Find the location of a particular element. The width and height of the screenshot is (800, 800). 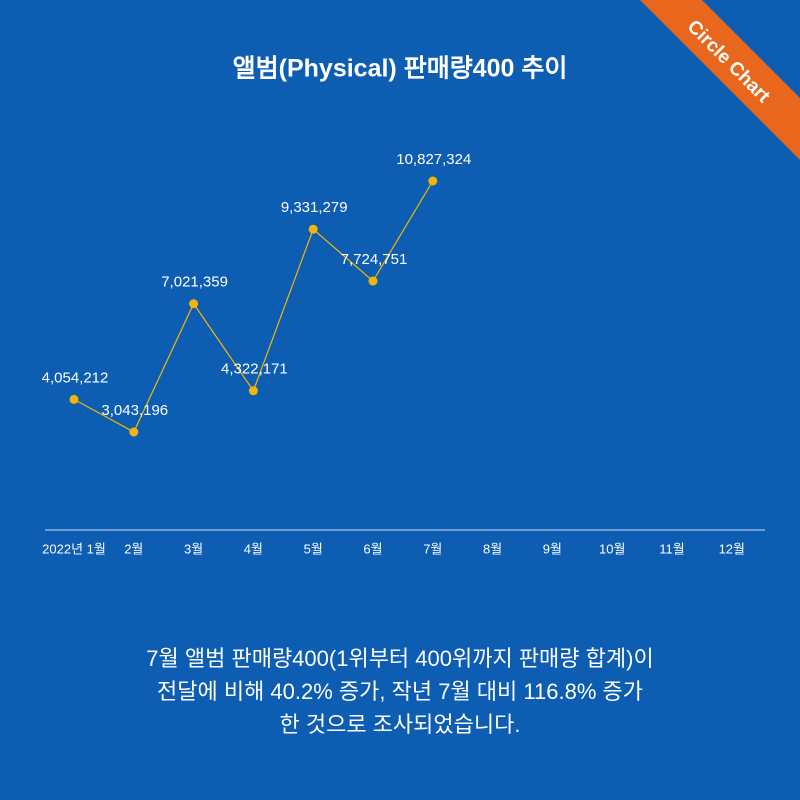

badge-ribbon is located at coordinates (720, 80).